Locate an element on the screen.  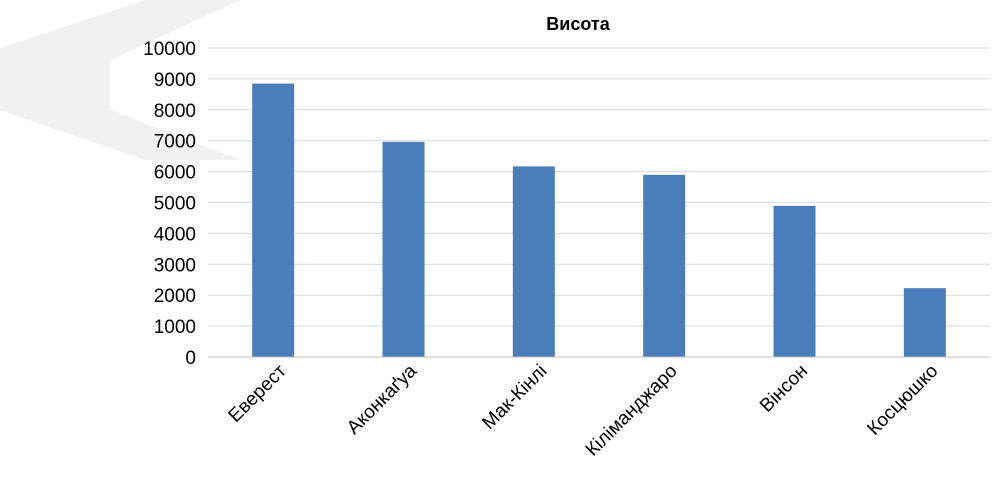
x-category-label: Еверест is located at coordinates (258, 393).